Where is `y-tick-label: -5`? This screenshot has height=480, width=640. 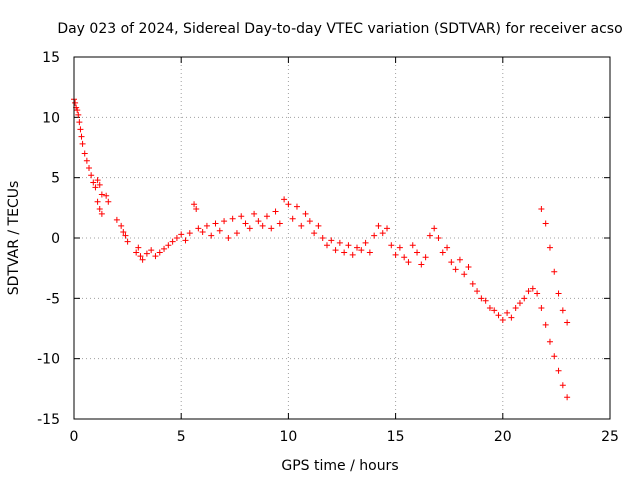
y-tick-label: -5 is located at coordinates (53, 299).